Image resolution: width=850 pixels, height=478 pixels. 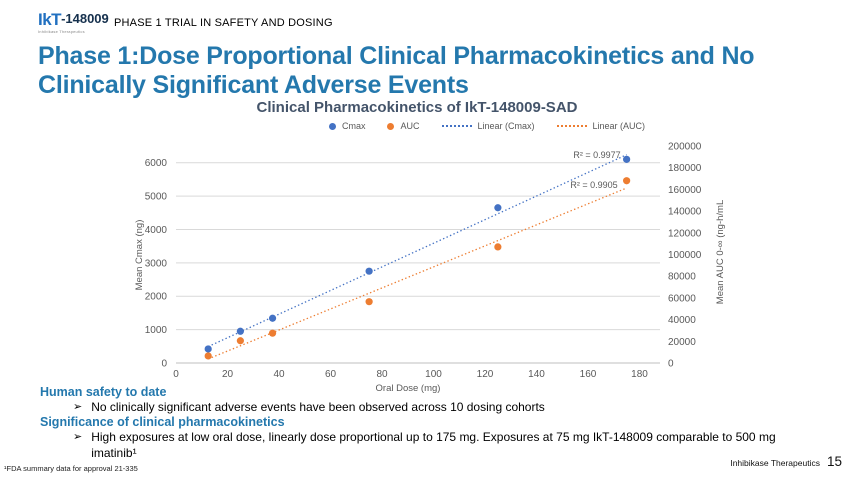 What do you see at coordinates (139, 255) in the screenshot?
I see `y-axis-left-title: Mean Cmax (ng)` at bounding box center [139, 255].